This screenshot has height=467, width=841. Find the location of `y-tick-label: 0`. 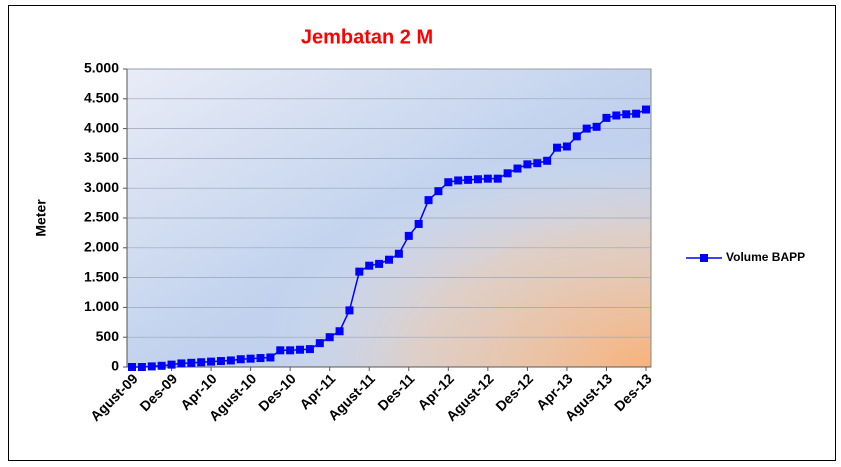

y-tick-label: 0 is located at coordinates (115, 366).